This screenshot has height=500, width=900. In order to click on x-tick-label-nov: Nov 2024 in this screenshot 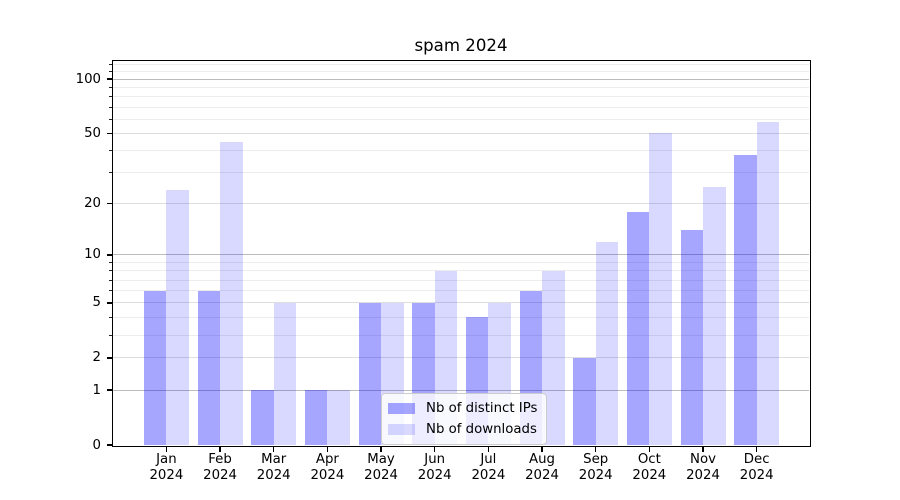, I will do `click(703, 467)`.